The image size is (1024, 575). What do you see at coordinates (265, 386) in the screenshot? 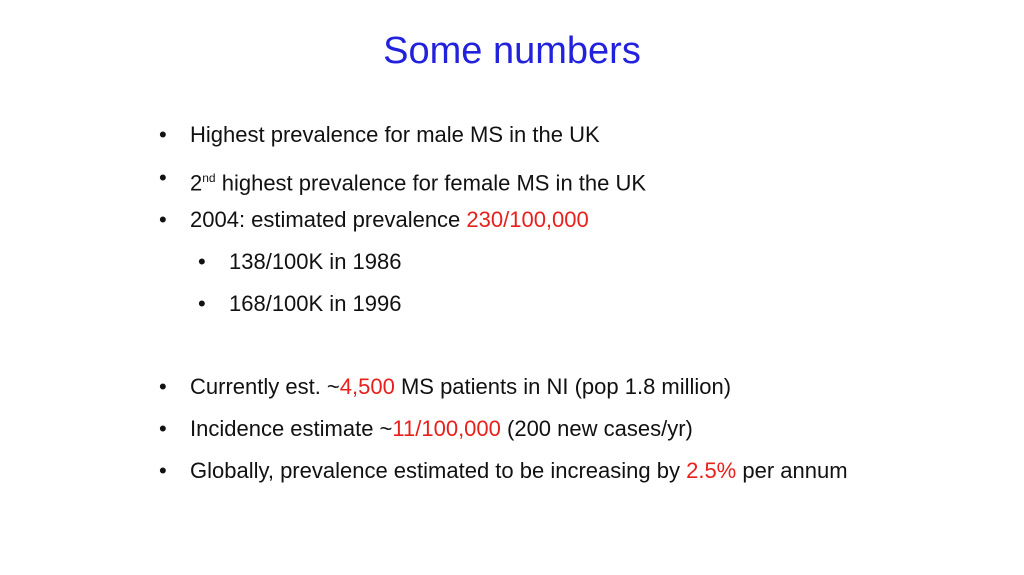
I see `text-run: Currently est. ~` at bounding box center [265, 386].